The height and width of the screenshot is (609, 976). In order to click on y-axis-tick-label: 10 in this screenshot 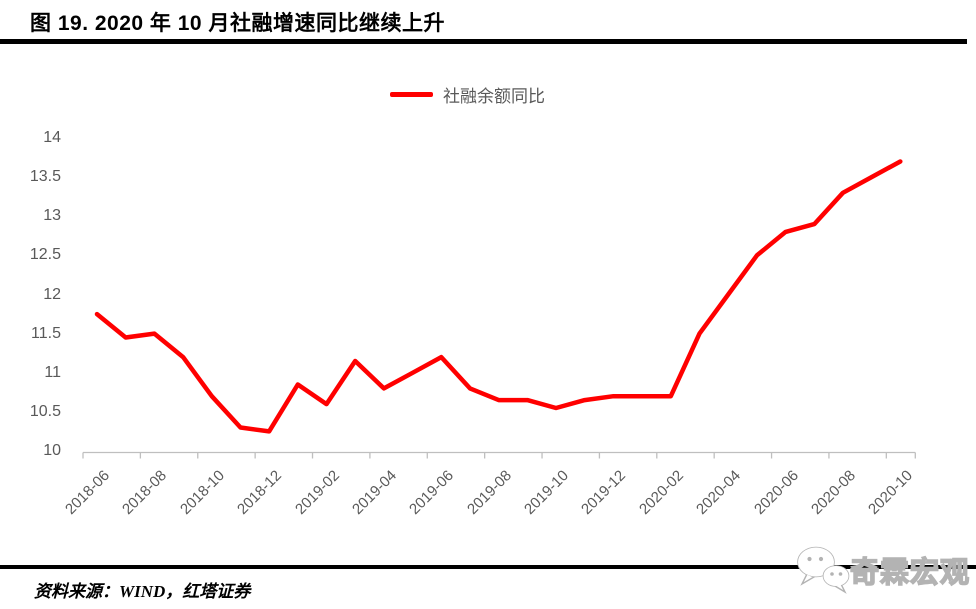, I will do `click(52, 450)`.